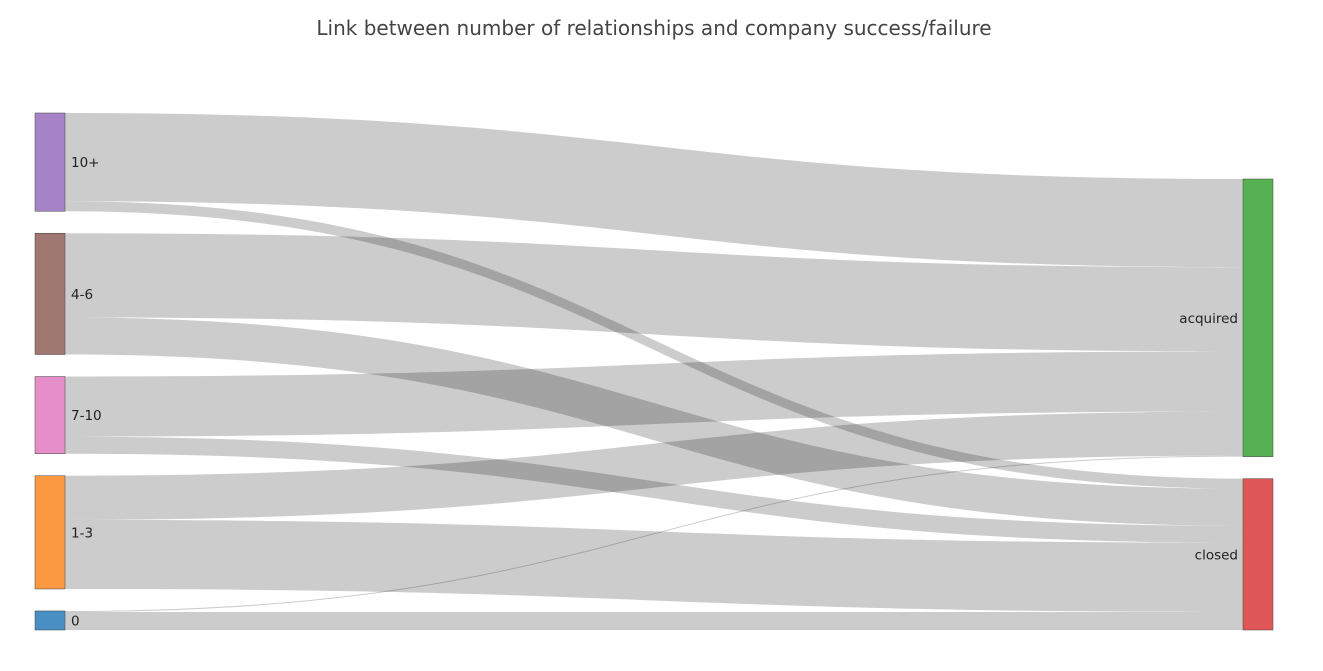 The image size is (1323, 671). What do you see at coordinates (50, 162) in the screenshot?
I see `node-10+` at bounding box center [50, 162].